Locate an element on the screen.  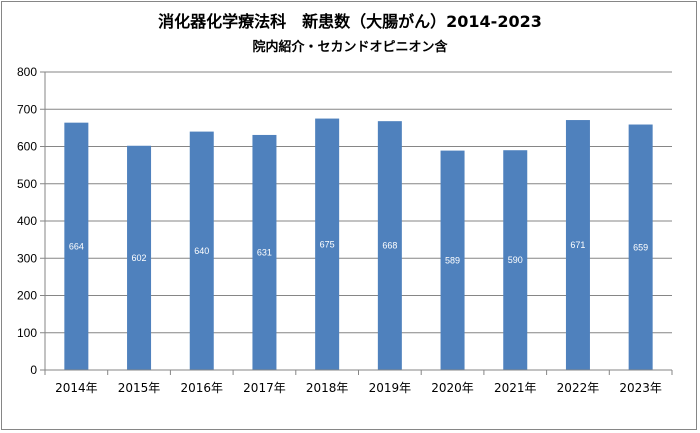
data-label: 590 is located at coordinates (515, 260).